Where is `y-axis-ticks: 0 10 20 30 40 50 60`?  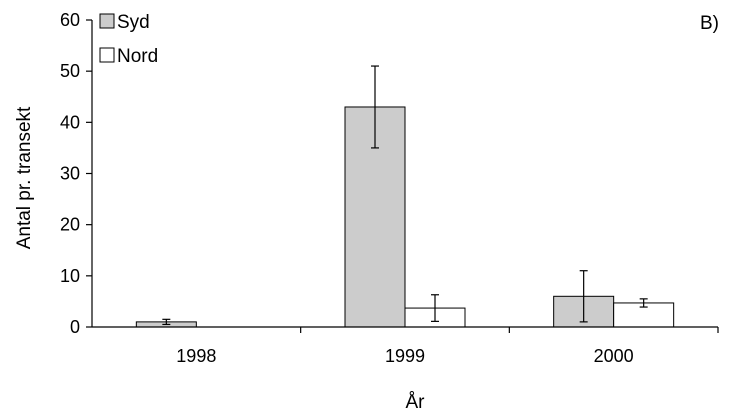
y-axis-ticks: 0 10 20 30 40 50 60 is located at coordinates (76, 173).